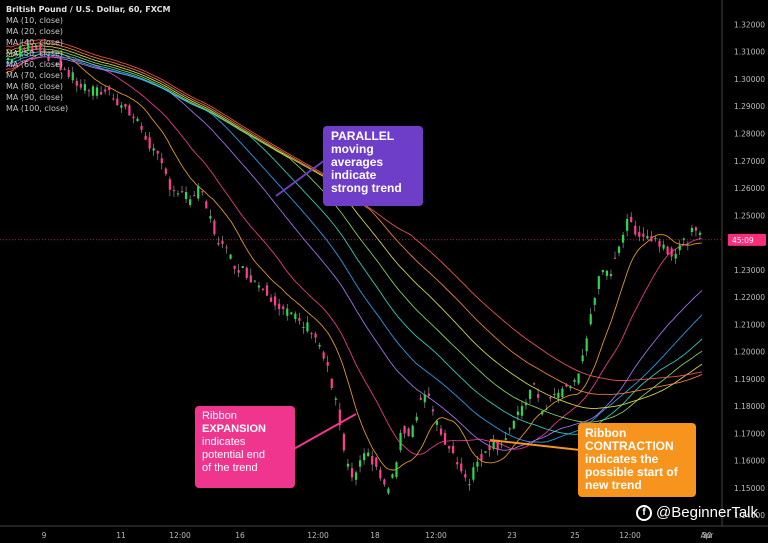 This screenshot has height=543, width=768. I want to click on price-tick-label: 1.15000, so click(749, 488).